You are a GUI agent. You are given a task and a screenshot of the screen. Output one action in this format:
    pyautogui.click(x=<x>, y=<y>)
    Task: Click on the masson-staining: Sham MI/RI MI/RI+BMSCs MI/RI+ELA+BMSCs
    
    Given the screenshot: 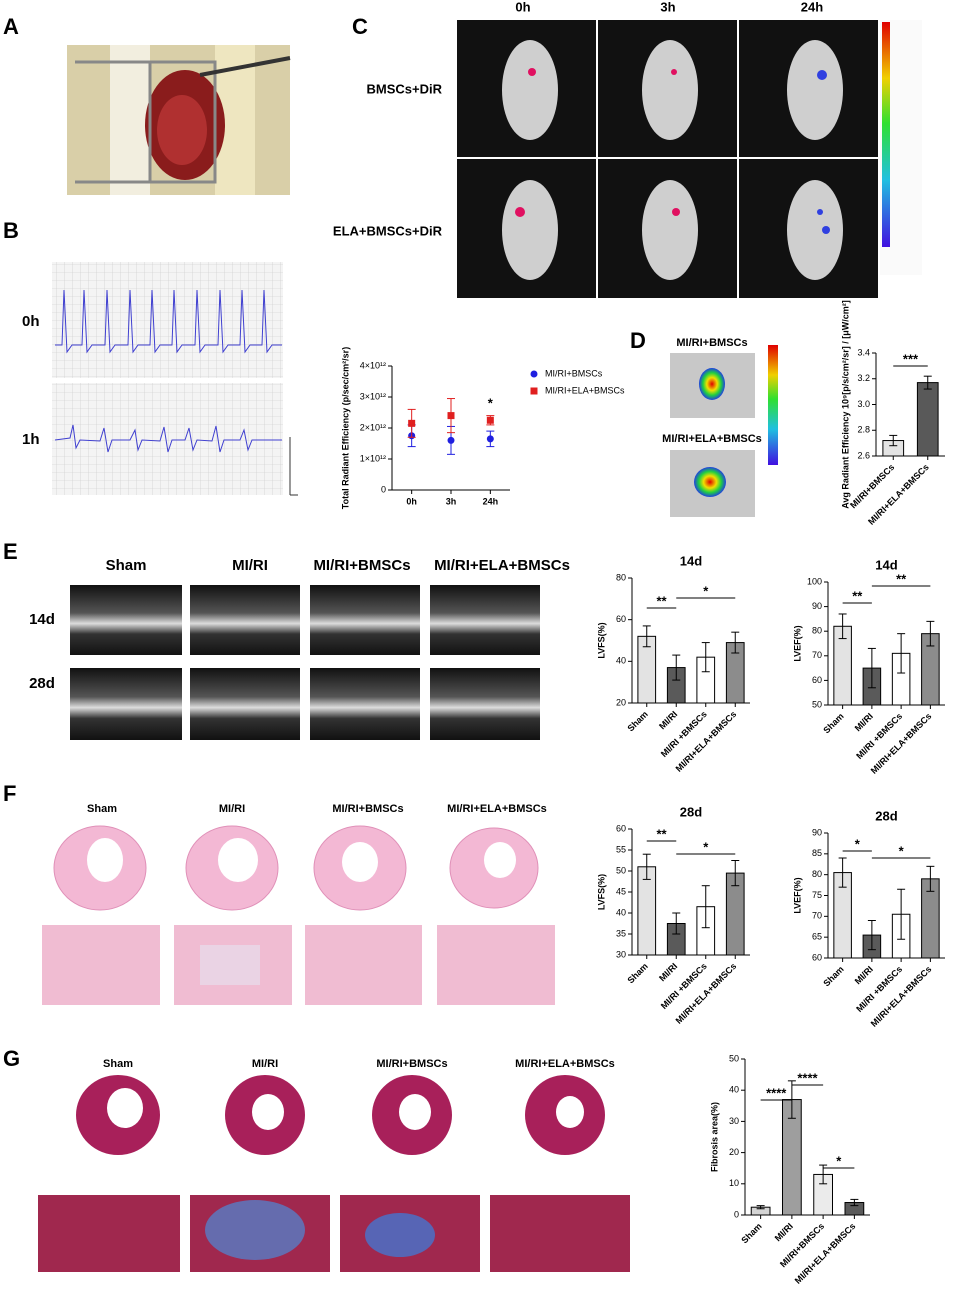 What is the action you would take?
    pyautogui.click(x=334, y=1165)
    